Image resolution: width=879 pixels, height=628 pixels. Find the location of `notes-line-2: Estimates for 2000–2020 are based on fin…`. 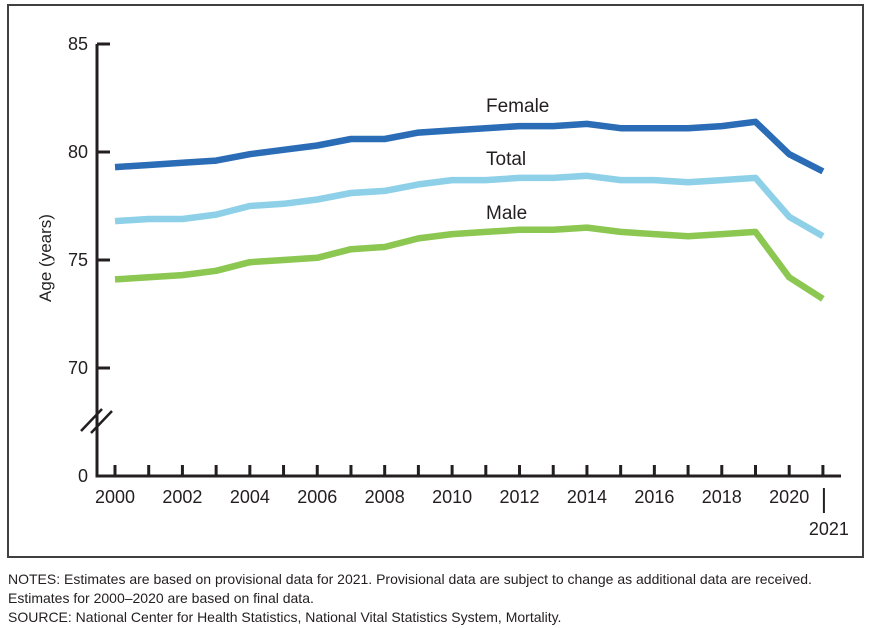

notes-line-2: Estimates for 2000–2020 are based on fin… is located at coordinates (161, 598).